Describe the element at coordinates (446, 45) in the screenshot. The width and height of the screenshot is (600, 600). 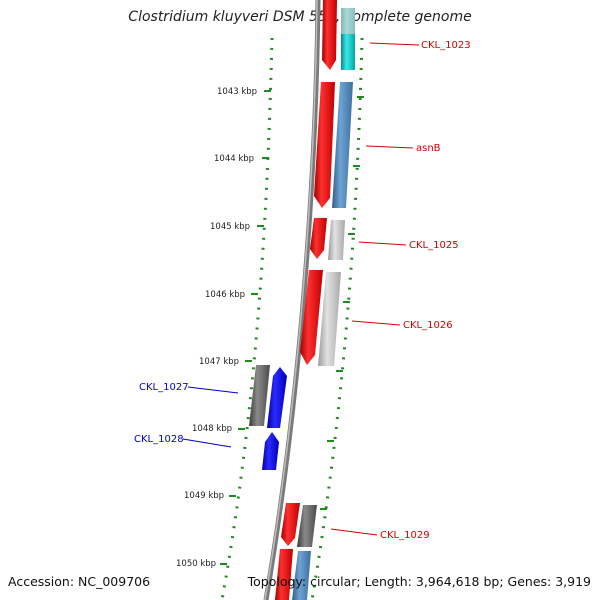
I see `gene-label: CKL_1023` at that location.